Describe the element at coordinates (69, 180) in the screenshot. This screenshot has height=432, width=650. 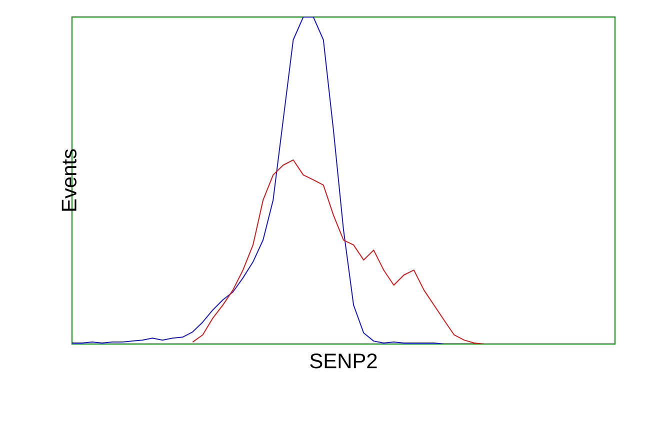
I see `y-axis-title: Events` at that location.